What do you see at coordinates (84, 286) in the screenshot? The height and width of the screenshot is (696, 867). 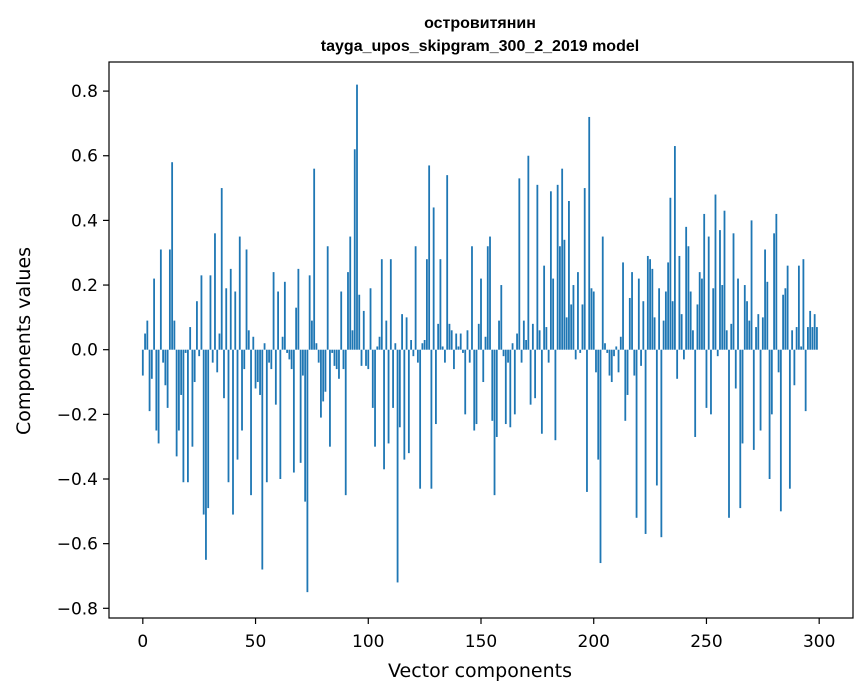 I see `y-tick-label: 0.2` at bounding box center [84, 286].